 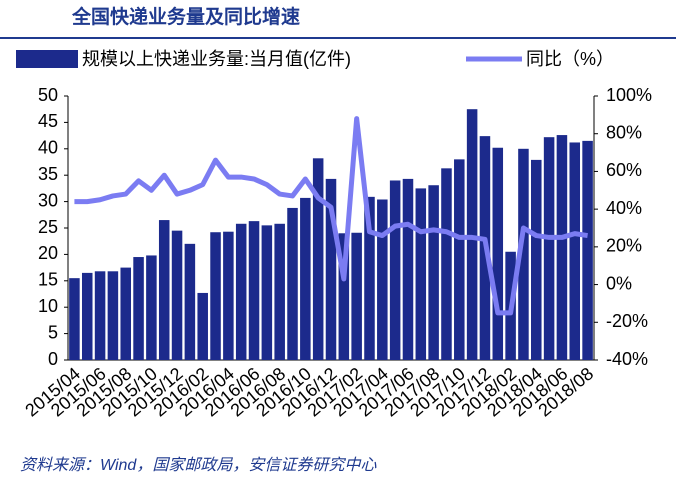 I want to click on y2-tick-label: -40%, so click(x=627, y=359).